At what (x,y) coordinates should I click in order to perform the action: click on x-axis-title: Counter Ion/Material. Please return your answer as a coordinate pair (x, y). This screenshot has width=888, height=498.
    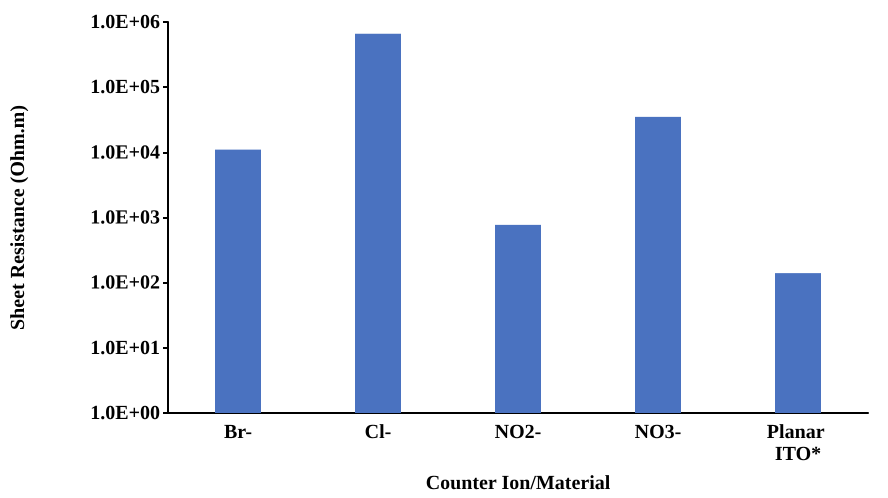
    Looking at the image, I should click on (518, 483).